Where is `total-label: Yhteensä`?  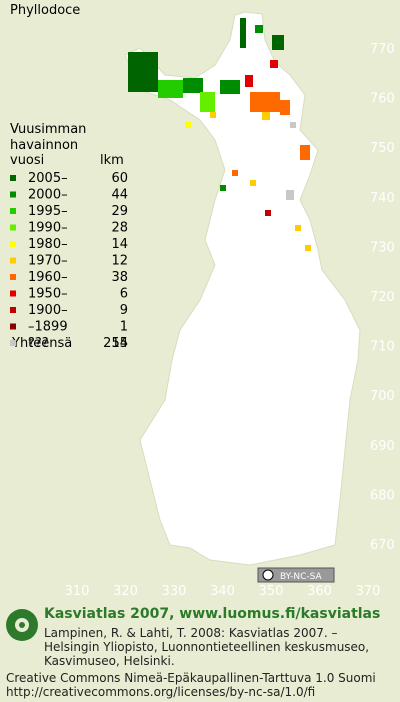 total-label: Yhteensä is located at coordinates (41, 343).